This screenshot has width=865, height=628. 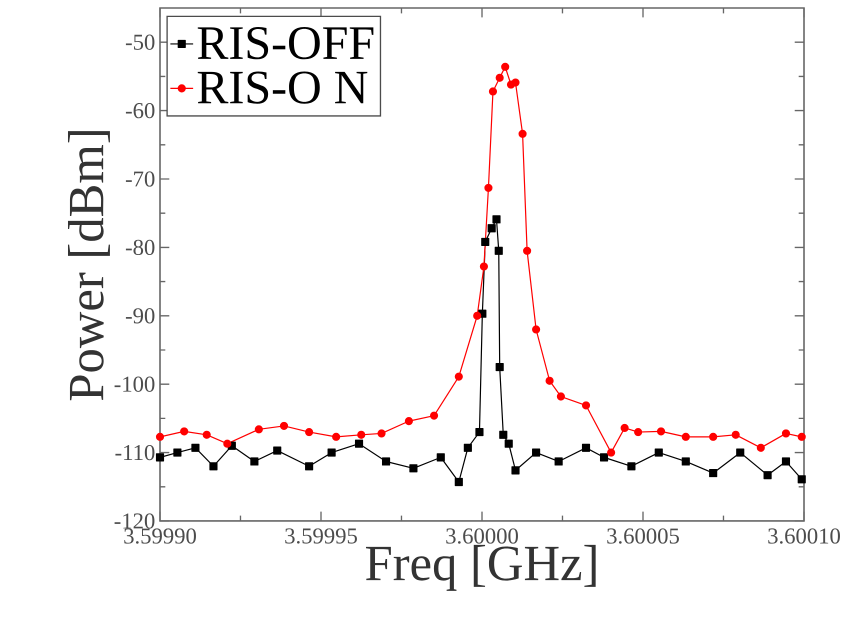 What do you see at coordinates (283, 87) in the screenshot?
I see `legend-label: RIS-O N` at bounding box center [283, 87].